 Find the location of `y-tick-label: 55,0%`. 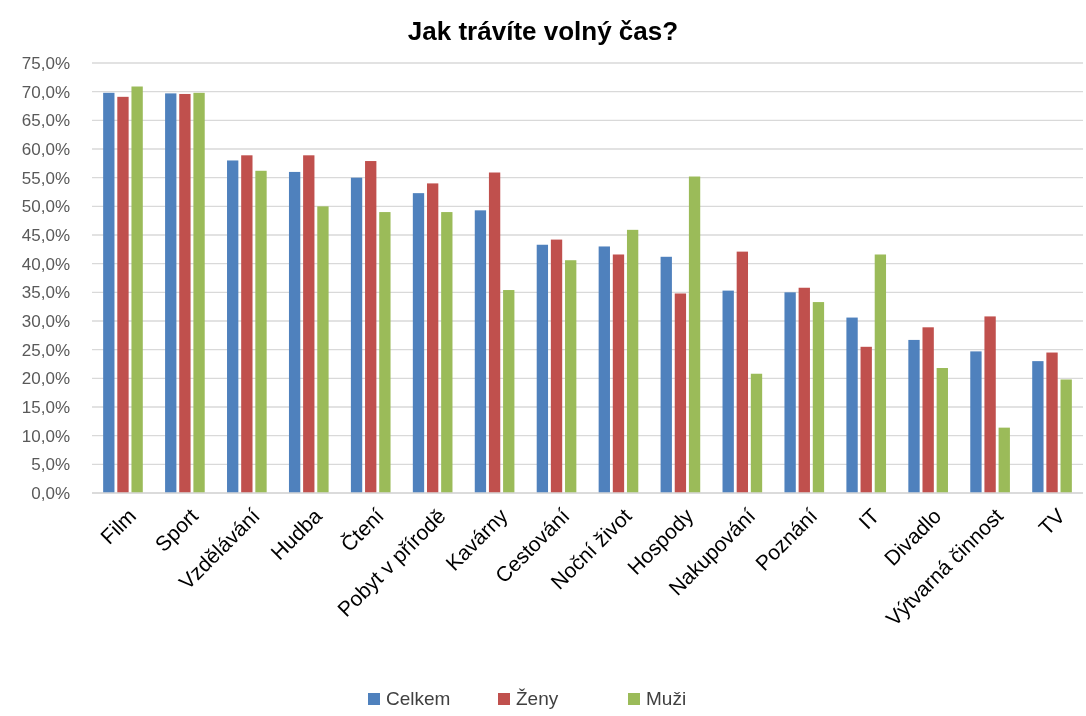

y-tick-label: 55,0% is located at coordinates (45, 178).